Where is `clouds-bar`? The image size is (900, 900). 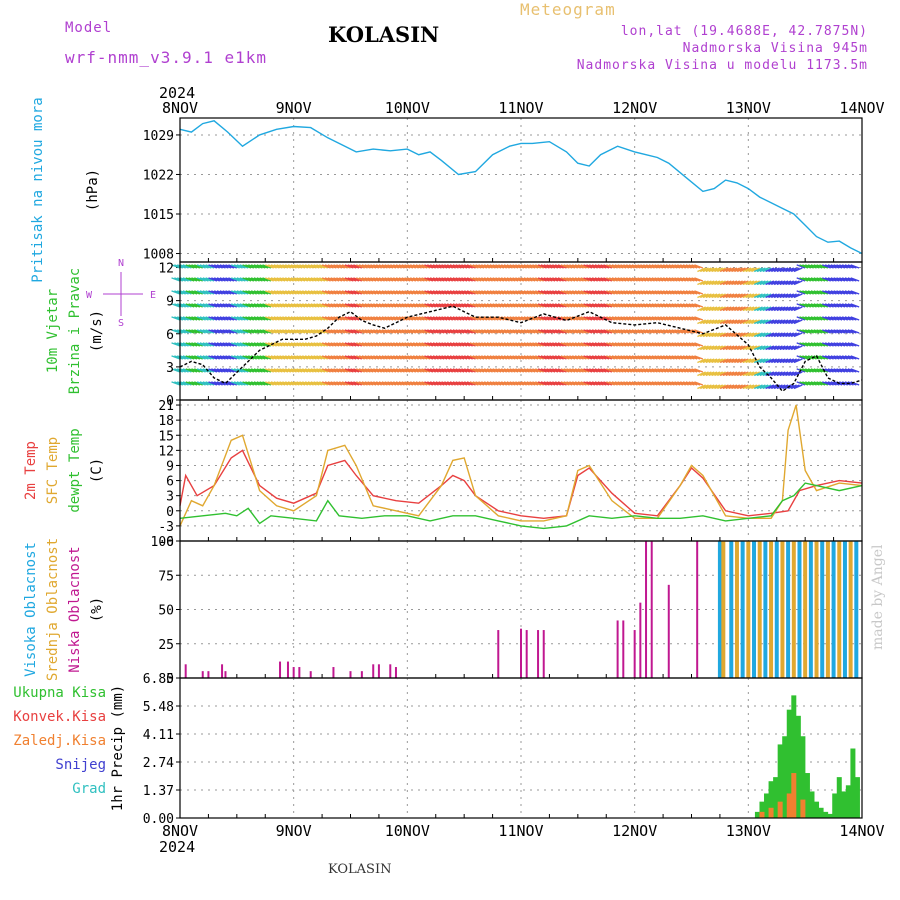
clouds-bar is located at coordinates (395, 672).